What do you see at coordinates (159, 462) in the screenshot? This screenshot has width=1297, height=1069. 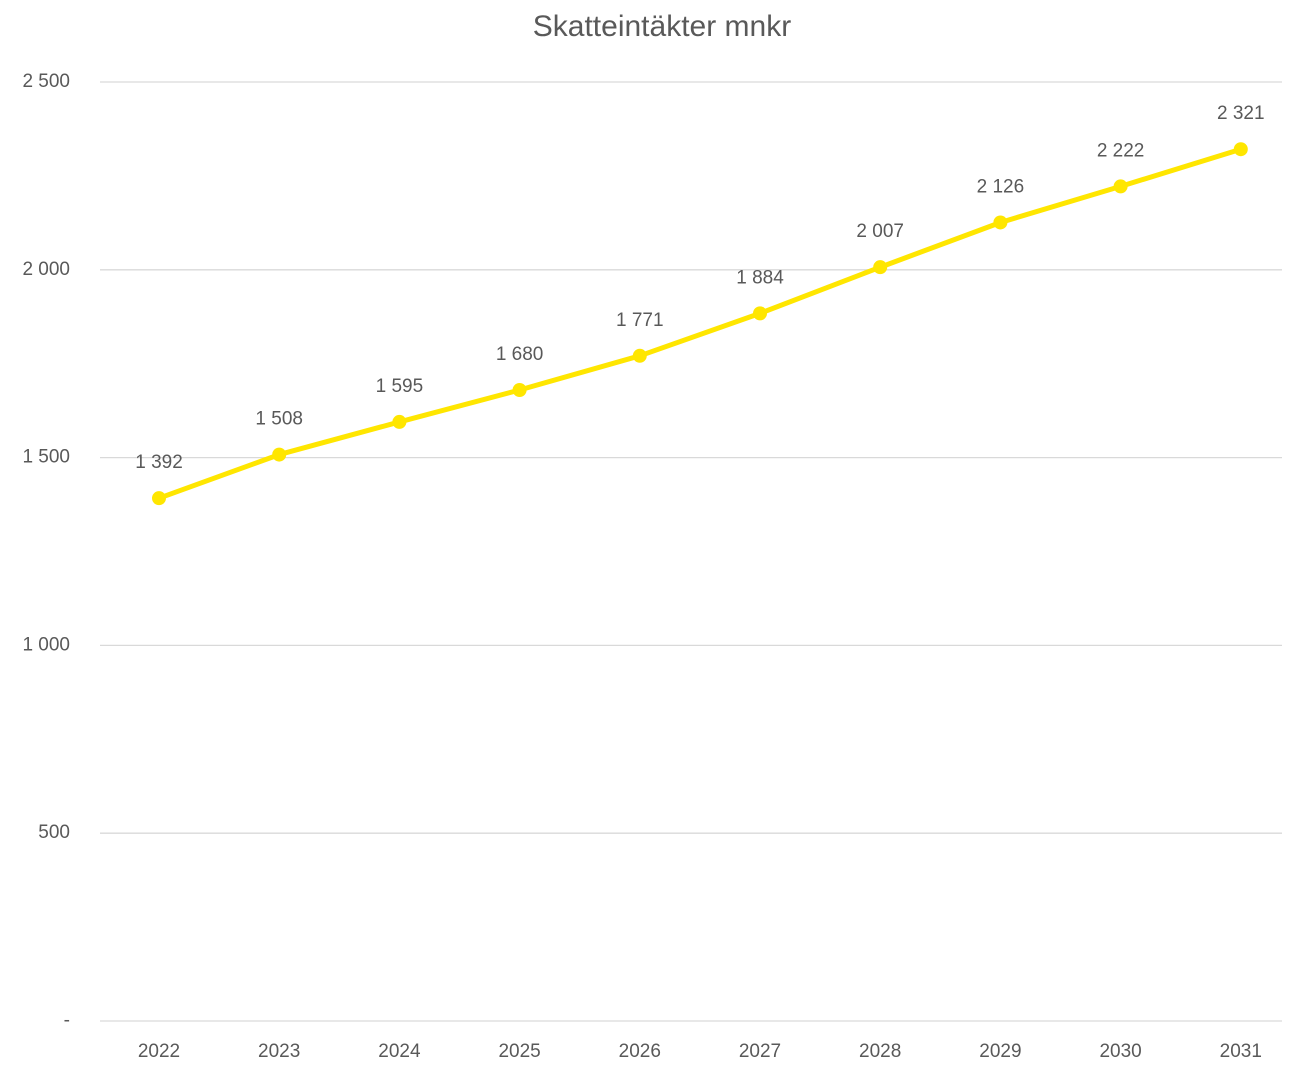 I see `data-label: 1 392` at bounding box center [159, 462].